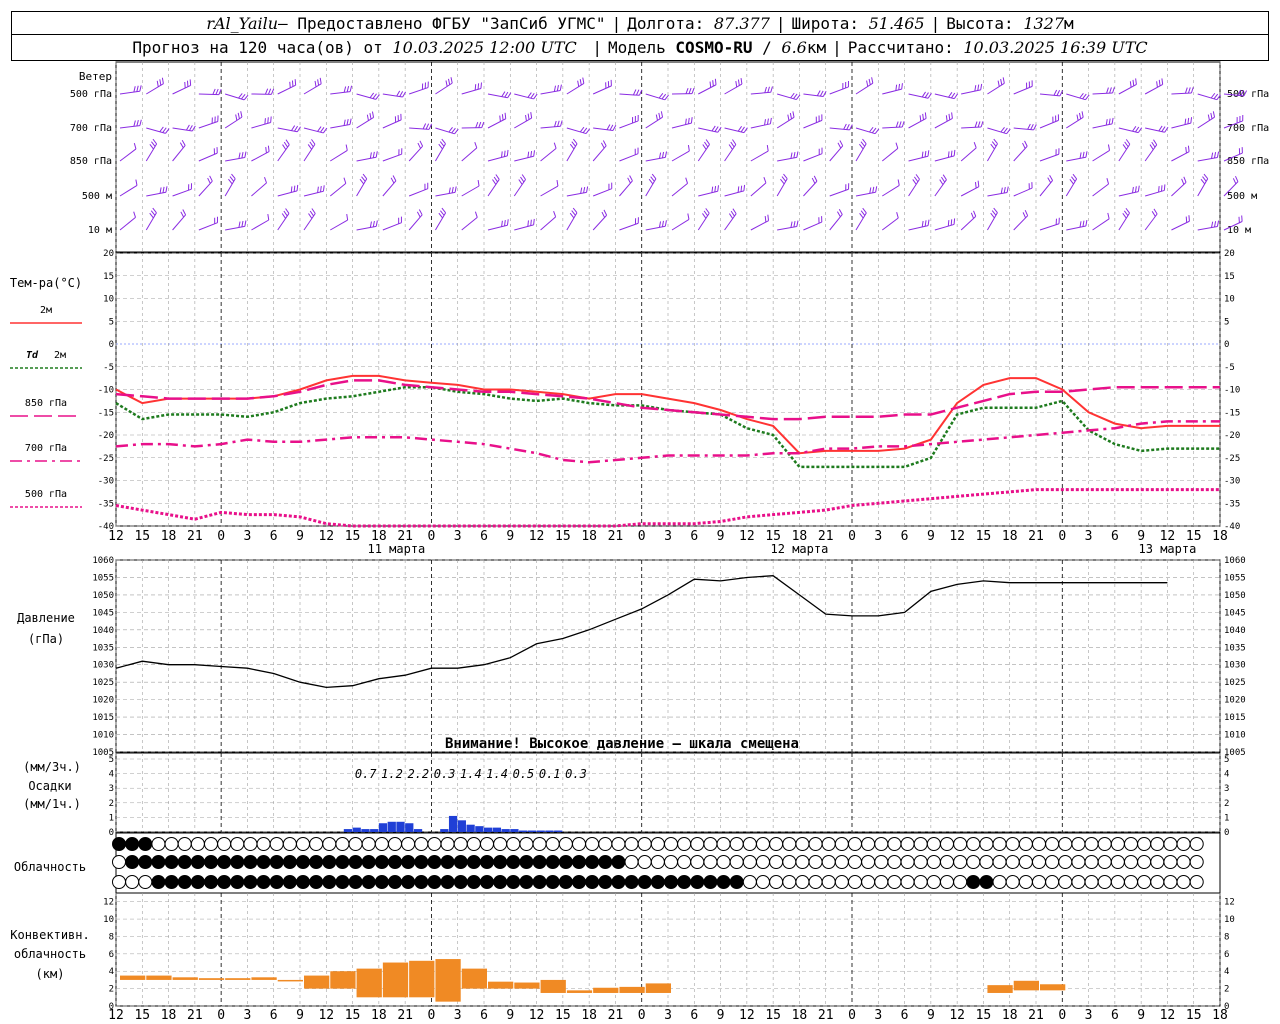 This screenshot has height=1024, width=1280. What do you see at coordinates (1235, 648) in the screenshot?
I see `pressure-tick-label-right: 1035` at bounding box center [1235, 648].